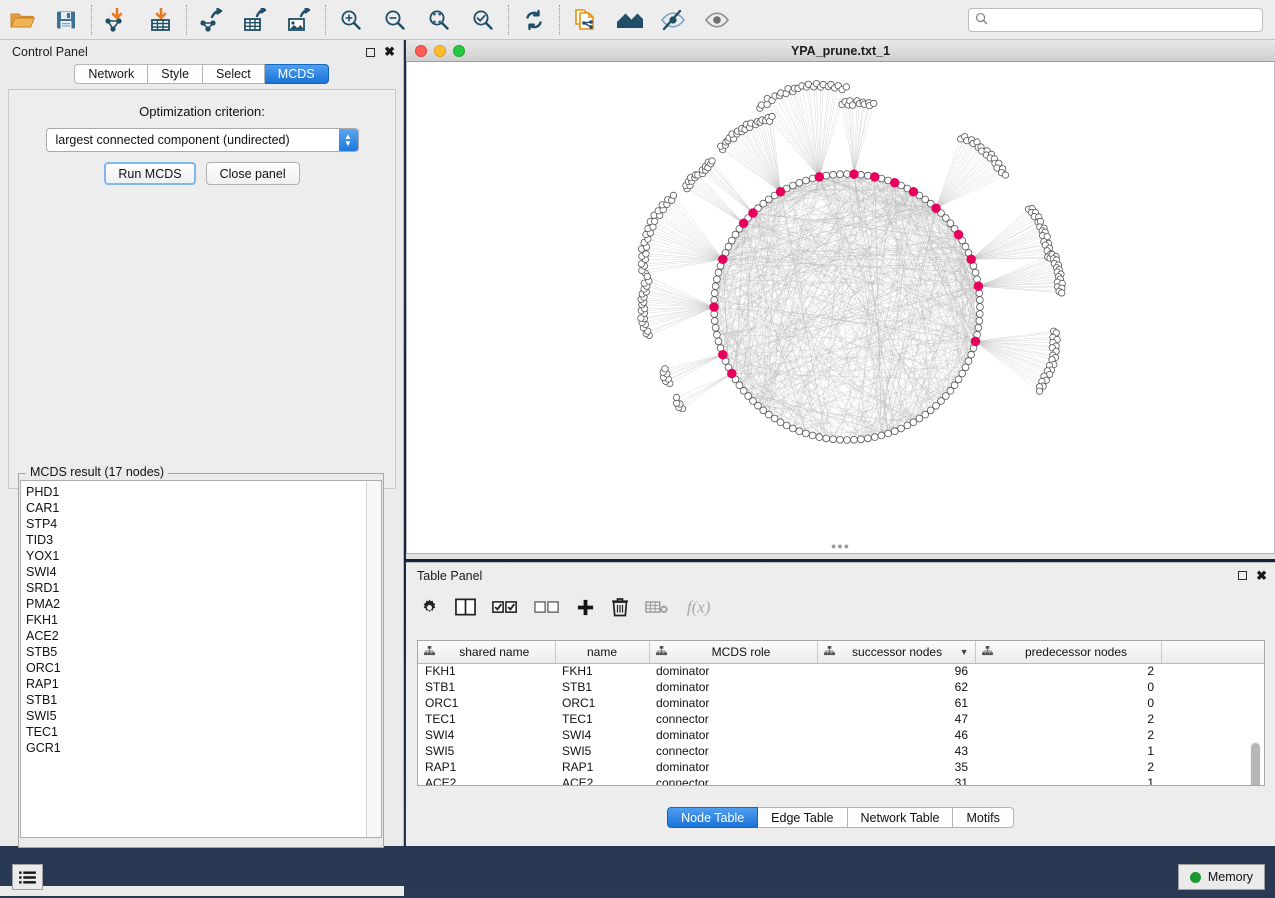  Describe the element at coordinates (841, 687) in the screenshot. I see `table-row: STB1 STB1 dominator 62 0` at that location.